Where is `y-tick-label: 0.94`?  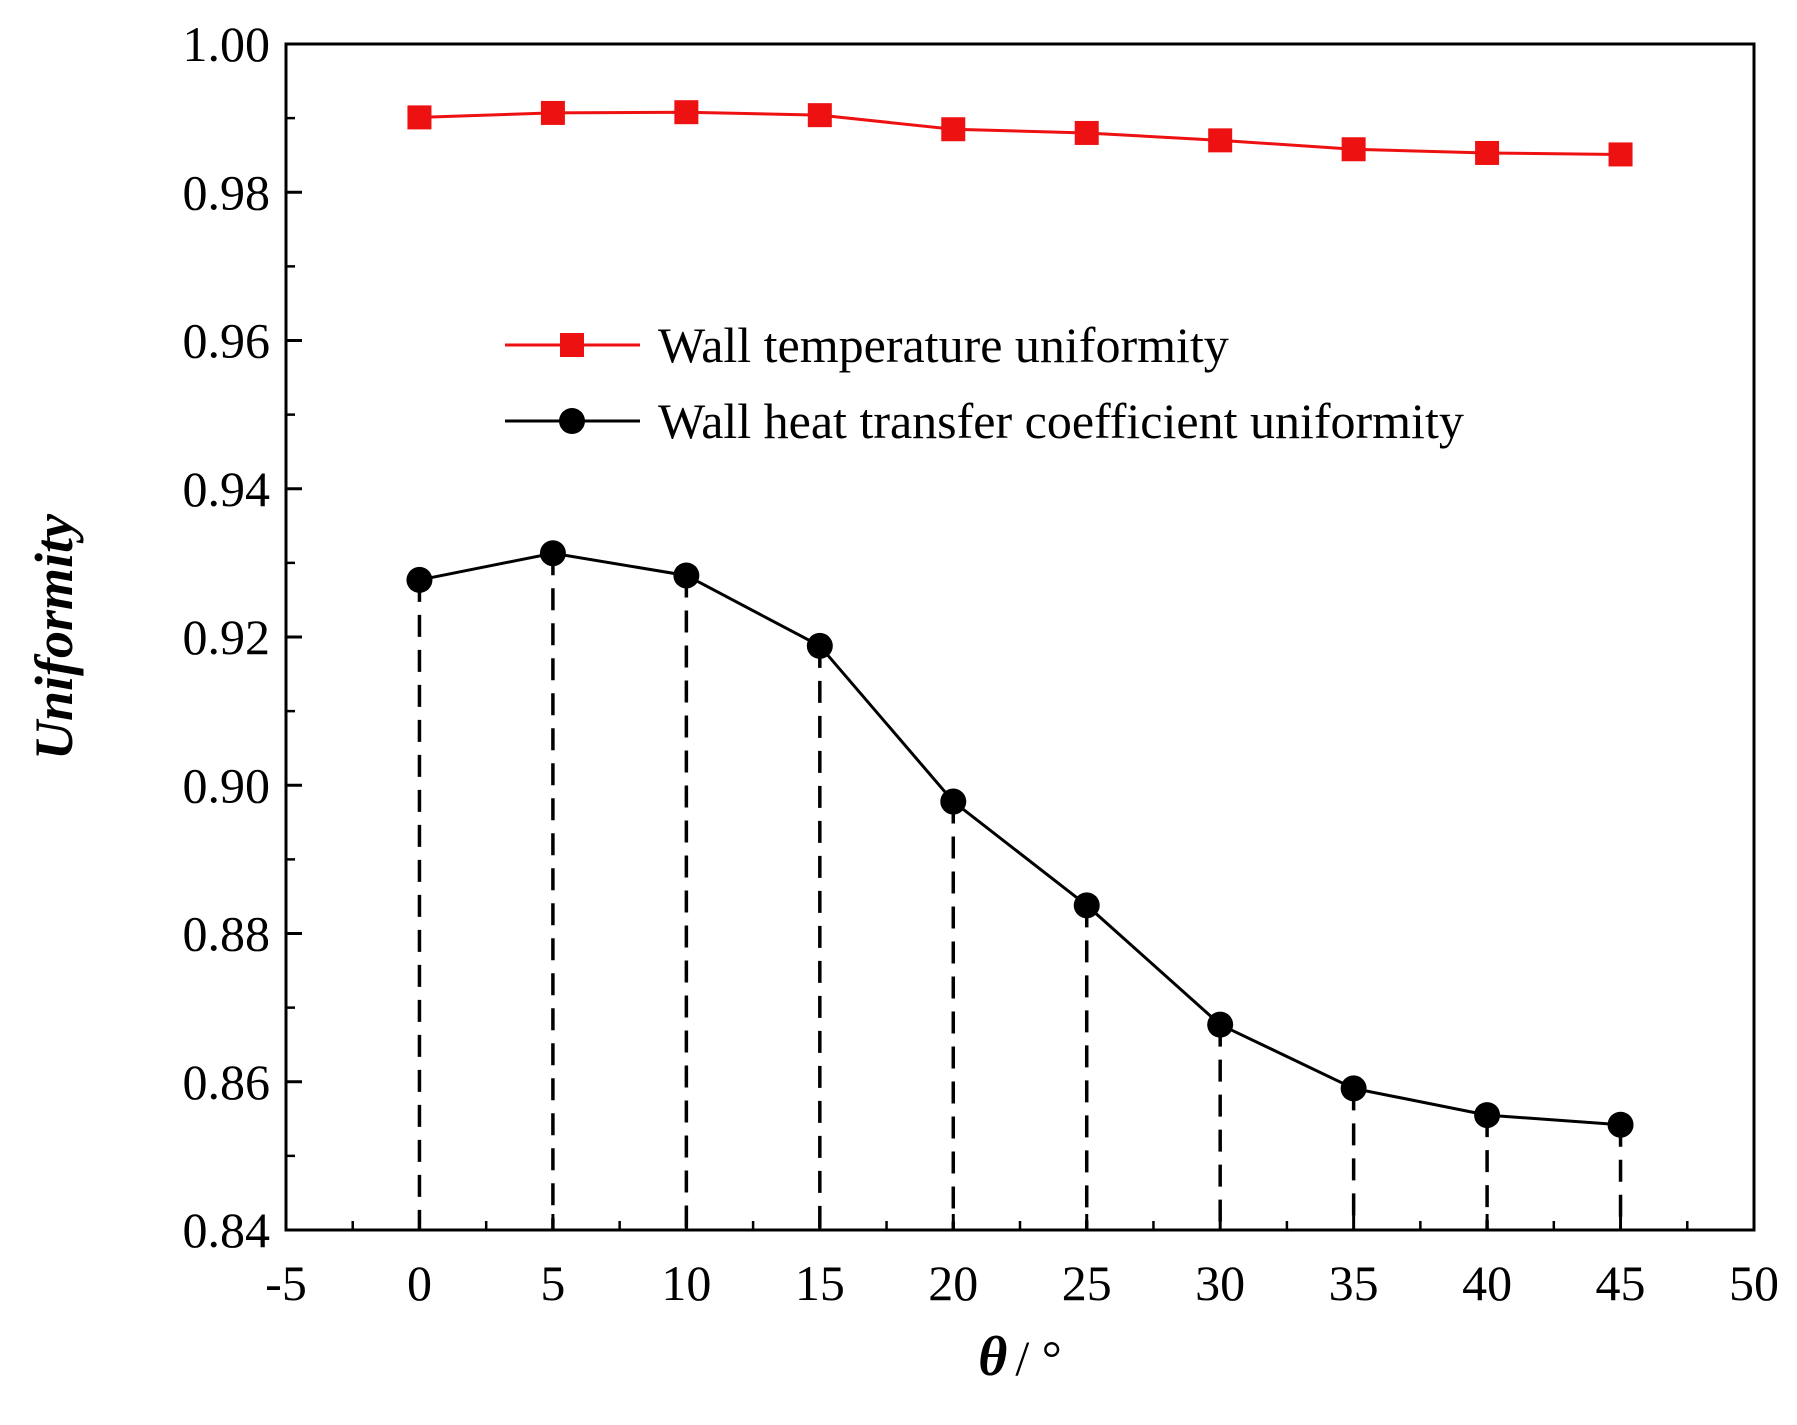 y-tick-label: 0.94 is located at coordinates (227, 489).